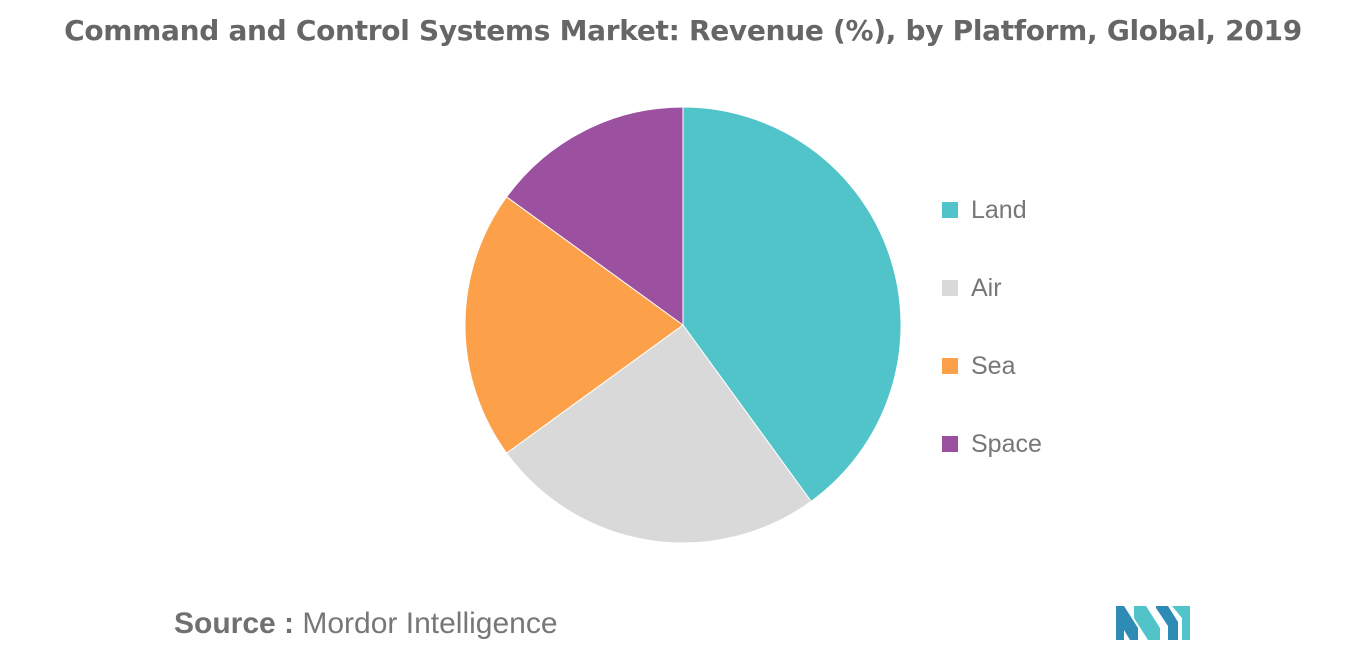  Describe the element at coordinates (1153, 623) in the screenshot. I see `mordor-intelligence-logo-icon` at that location.